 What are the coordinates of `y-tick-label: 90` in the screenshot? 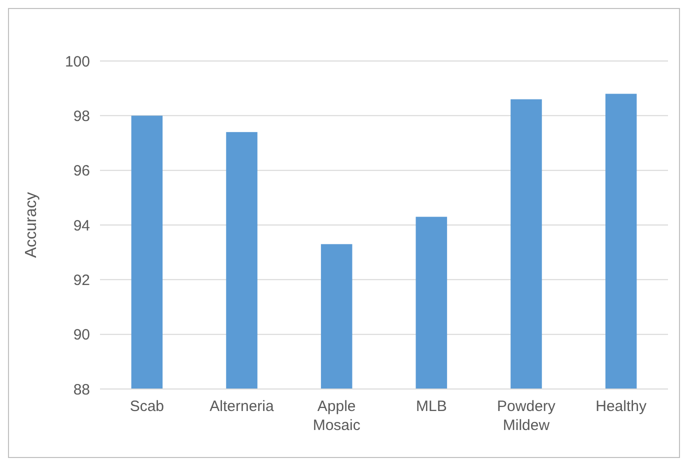 It's located at (81, 335).